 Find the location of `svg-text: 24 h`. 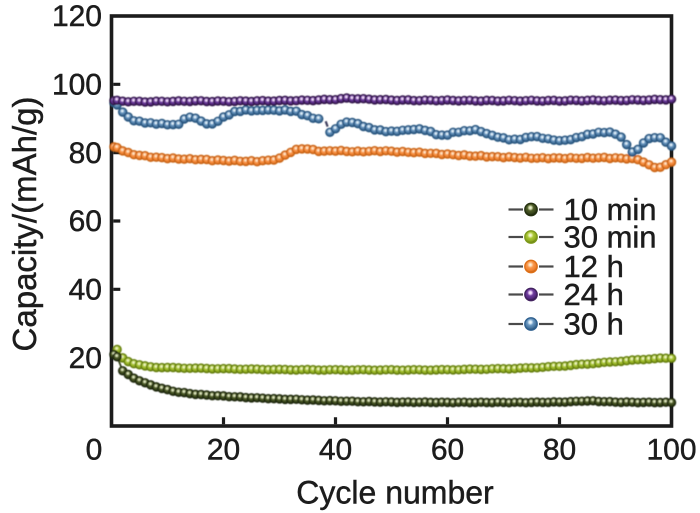

svg-text: 24 h is located at coordinates (594, 294).